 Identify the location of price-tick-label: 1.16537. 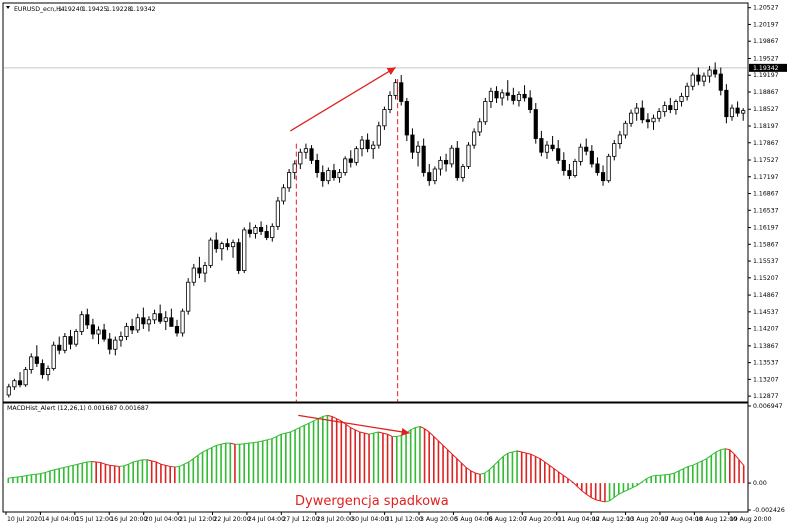
(766, 210).